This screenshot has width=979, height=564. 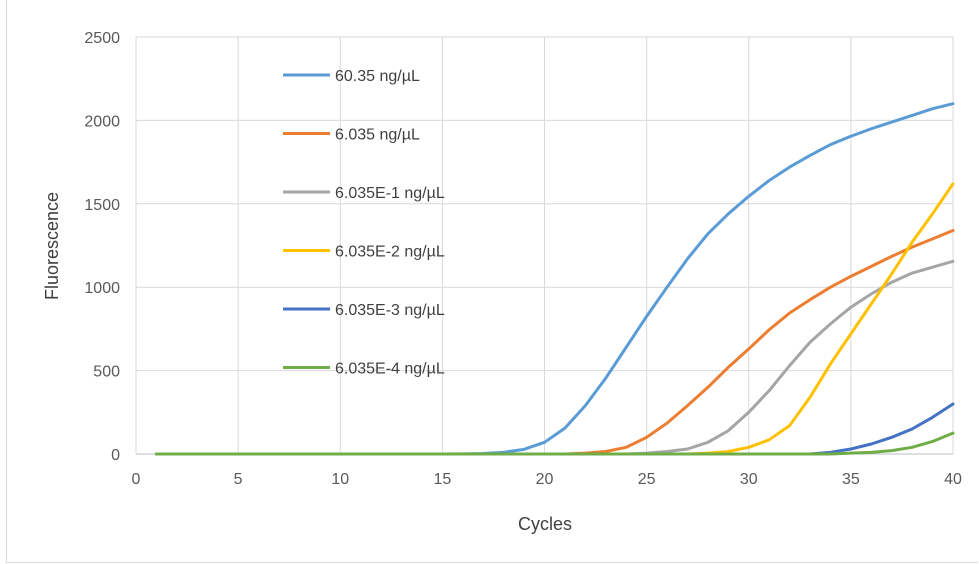 I want to click on x-tick-label: 25, so click(x=647, y=479).